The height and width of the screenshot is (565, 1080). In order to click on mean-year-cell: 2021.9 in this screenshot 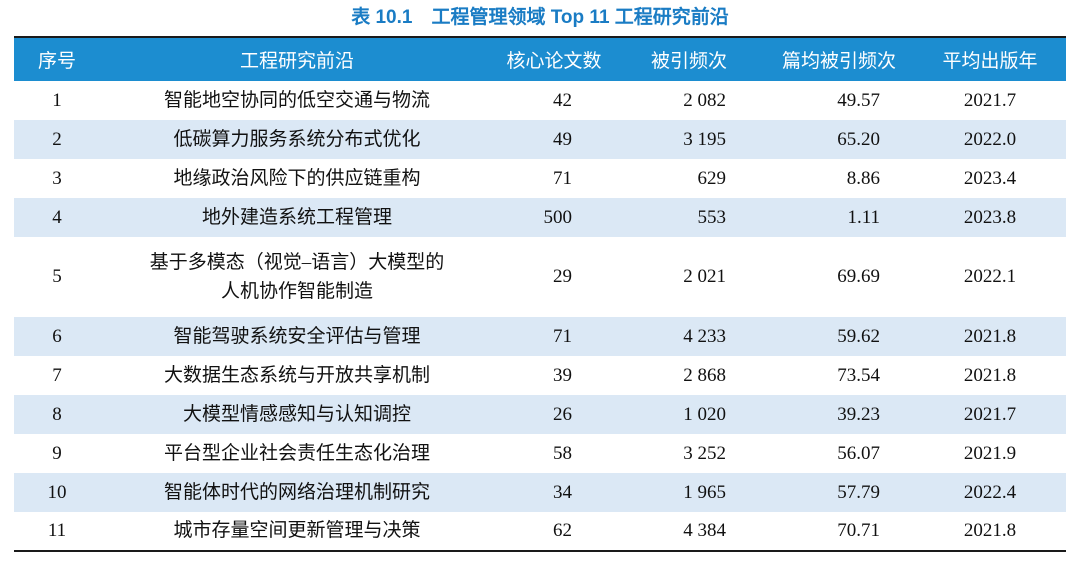, I will do `click(990, 453)`.